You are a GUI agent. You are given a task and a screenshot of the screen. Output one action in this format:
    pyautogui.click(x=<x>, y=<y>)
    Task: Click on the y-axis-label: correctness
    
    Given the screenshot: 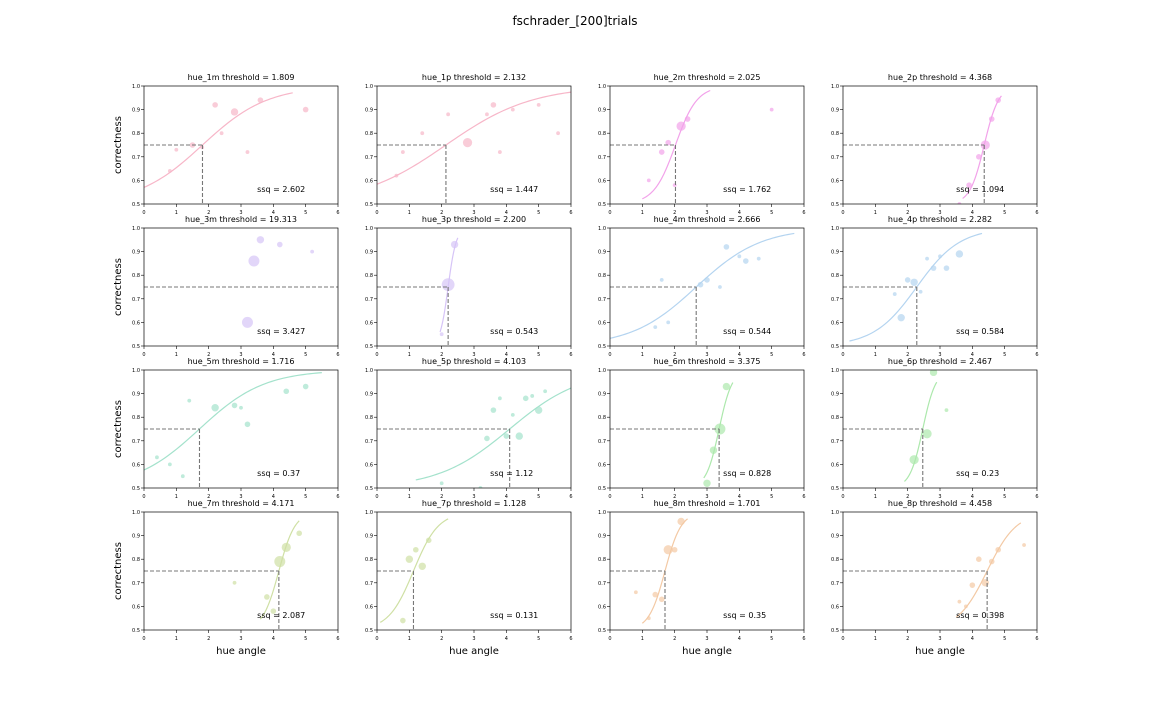 What is the action you would take?
    pyautogui.click(x=118, y=145)
    